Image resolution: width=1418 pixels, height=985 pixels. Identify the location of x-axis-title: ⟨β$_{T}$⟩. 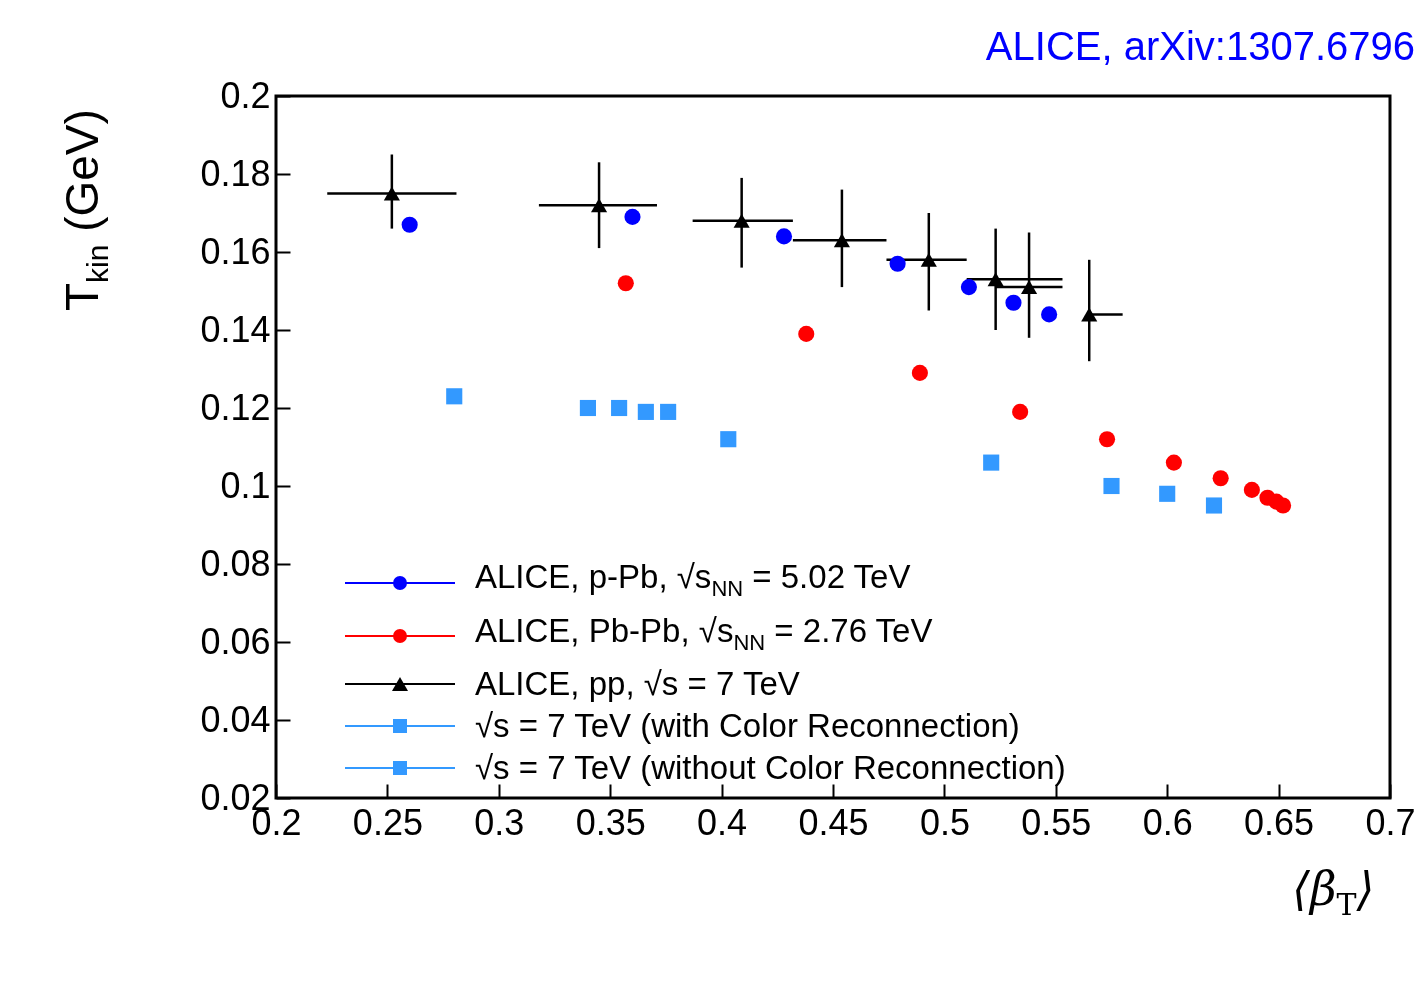
(1333, 892).